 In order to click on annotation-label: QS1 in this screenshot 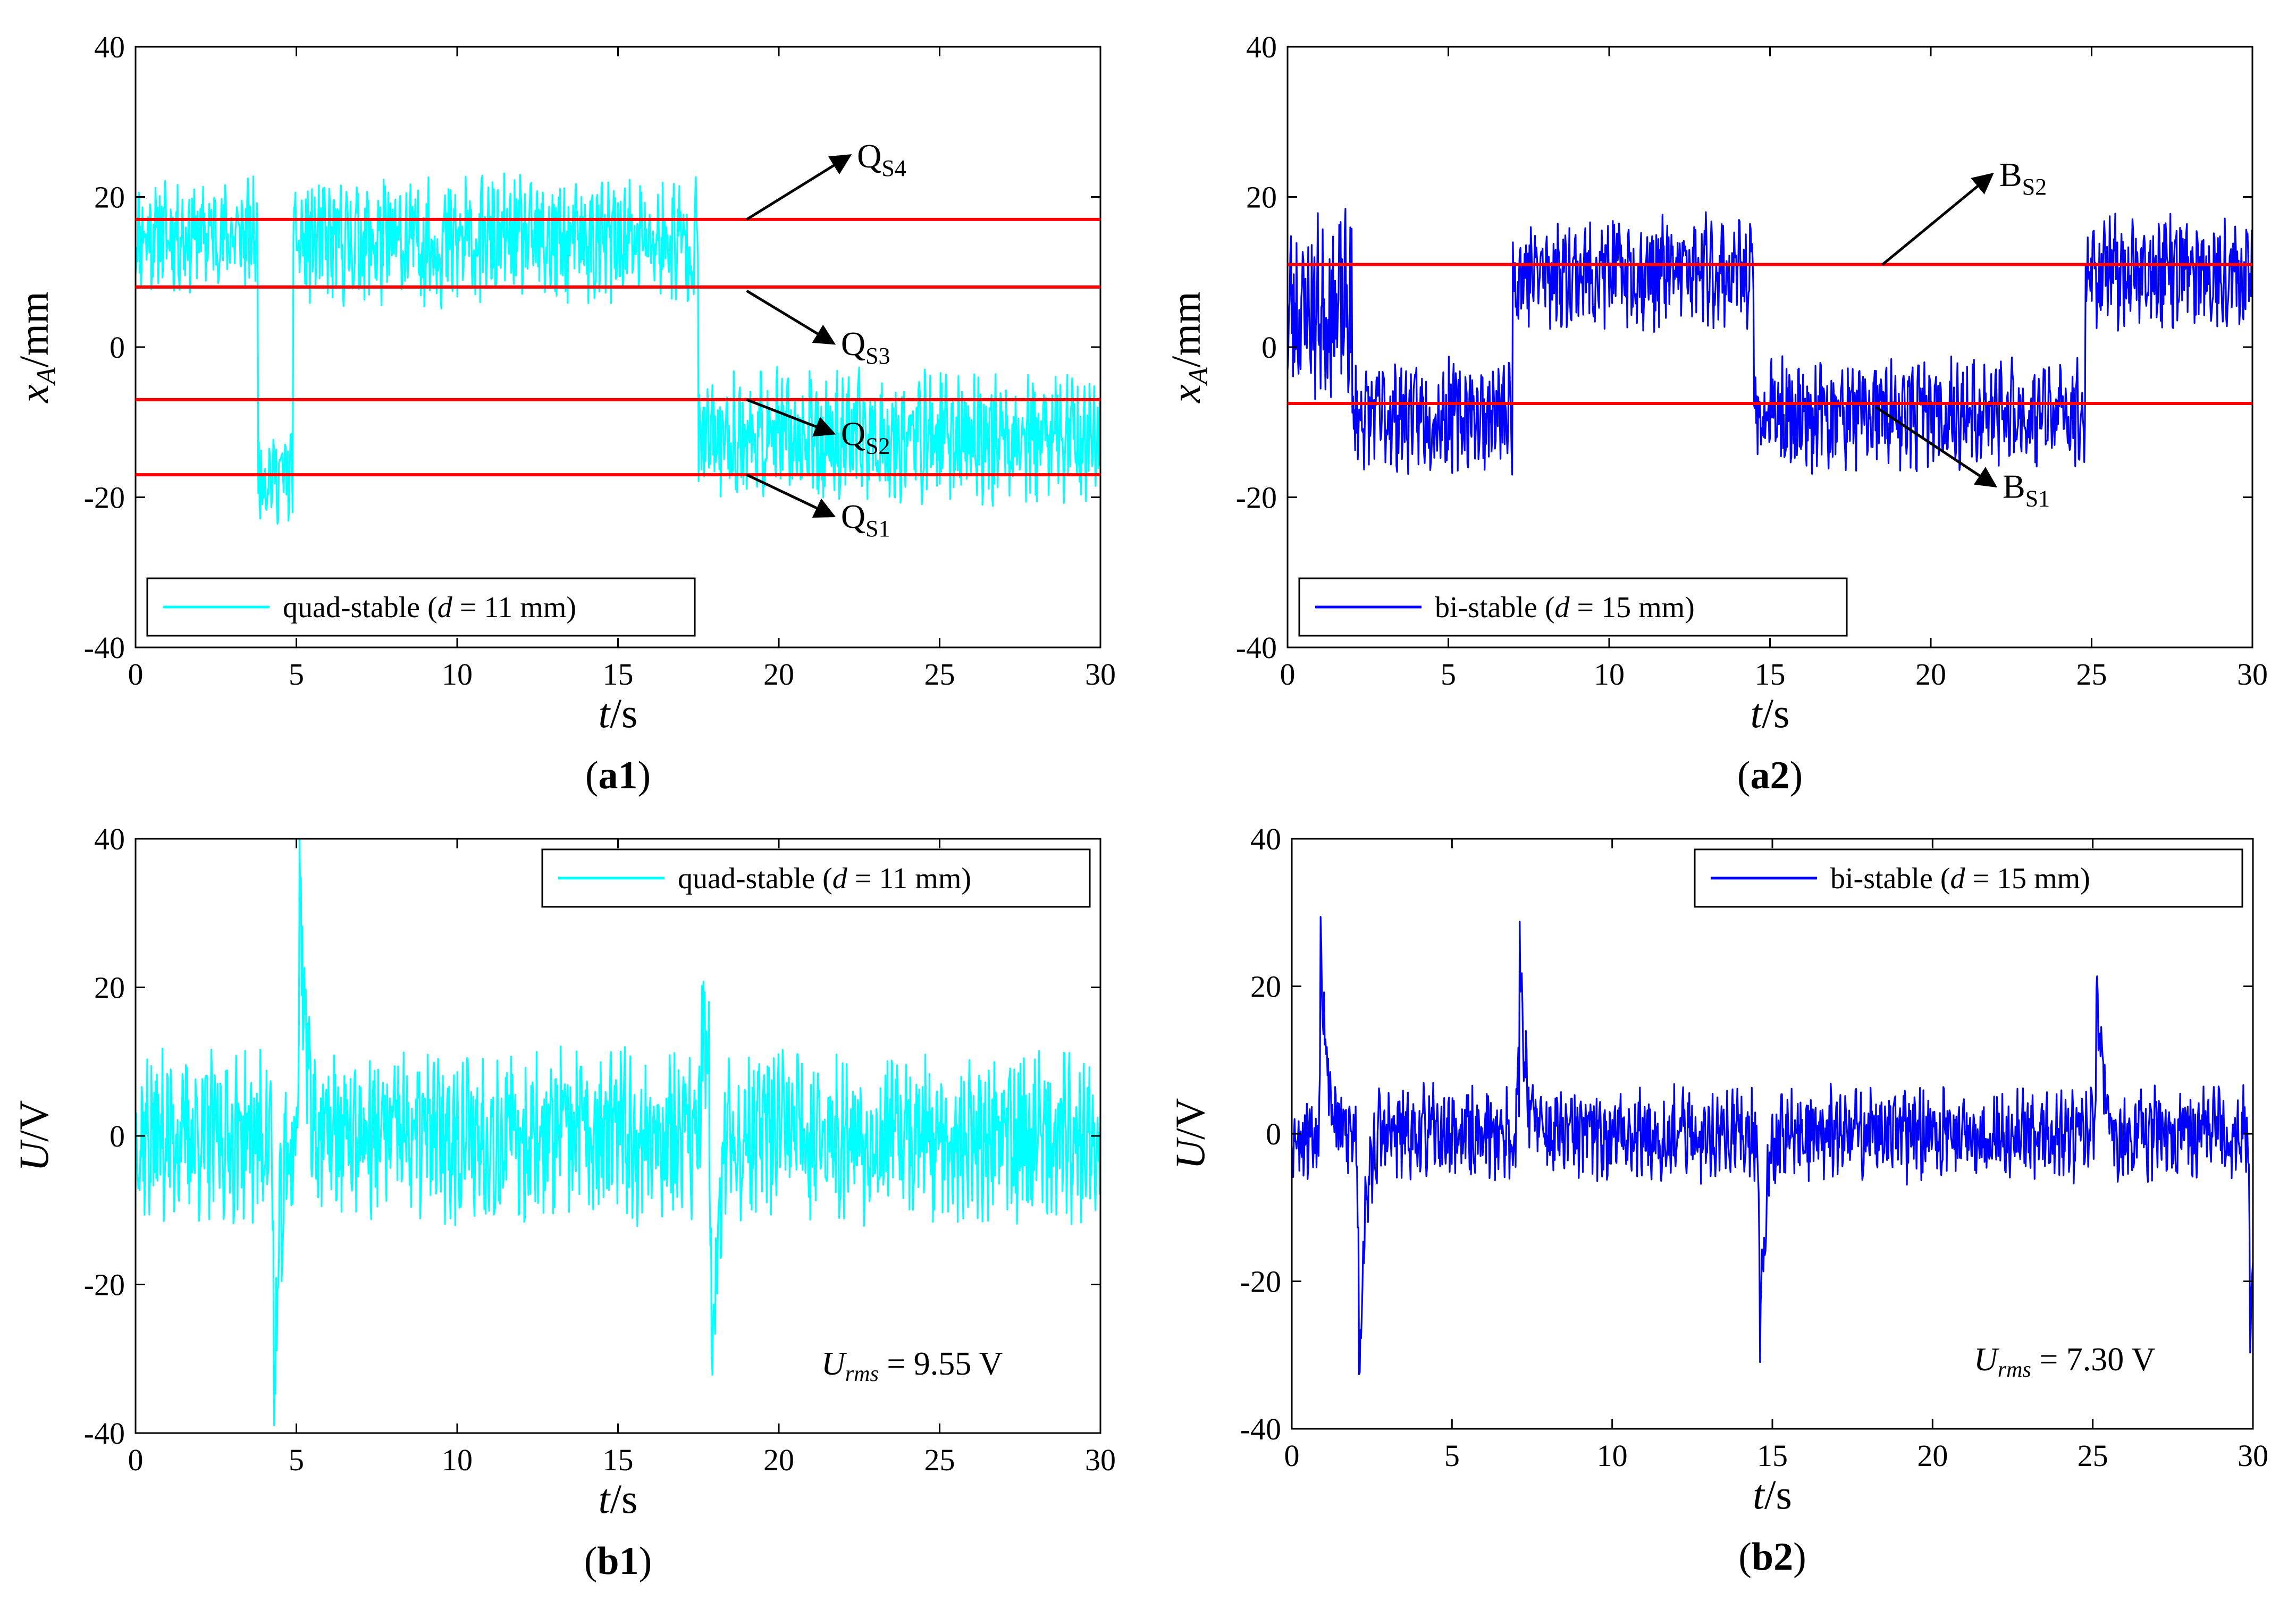, I will do `click(866, 520)`.